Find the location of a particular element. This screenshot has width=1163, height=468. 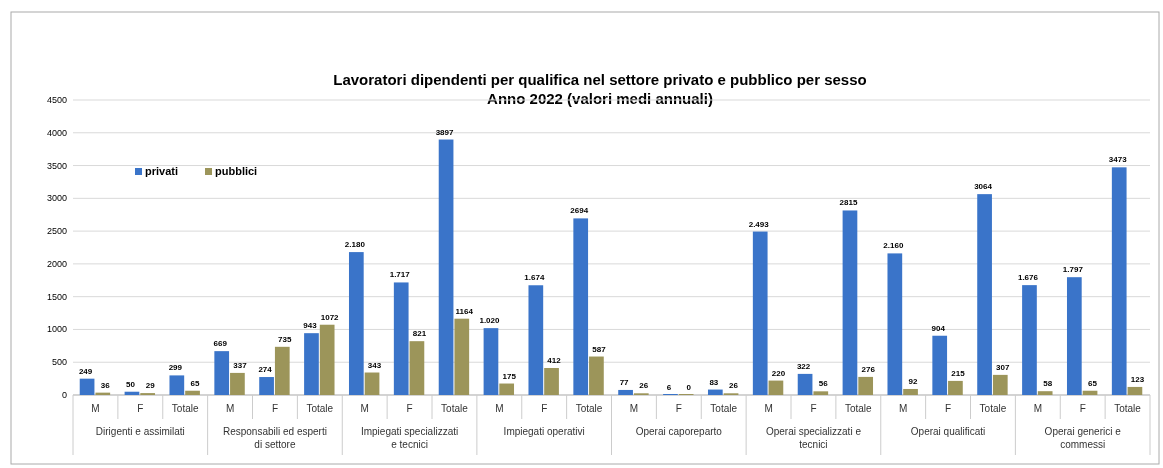

data-label: 1.717 is located at coordinates (400, 275).